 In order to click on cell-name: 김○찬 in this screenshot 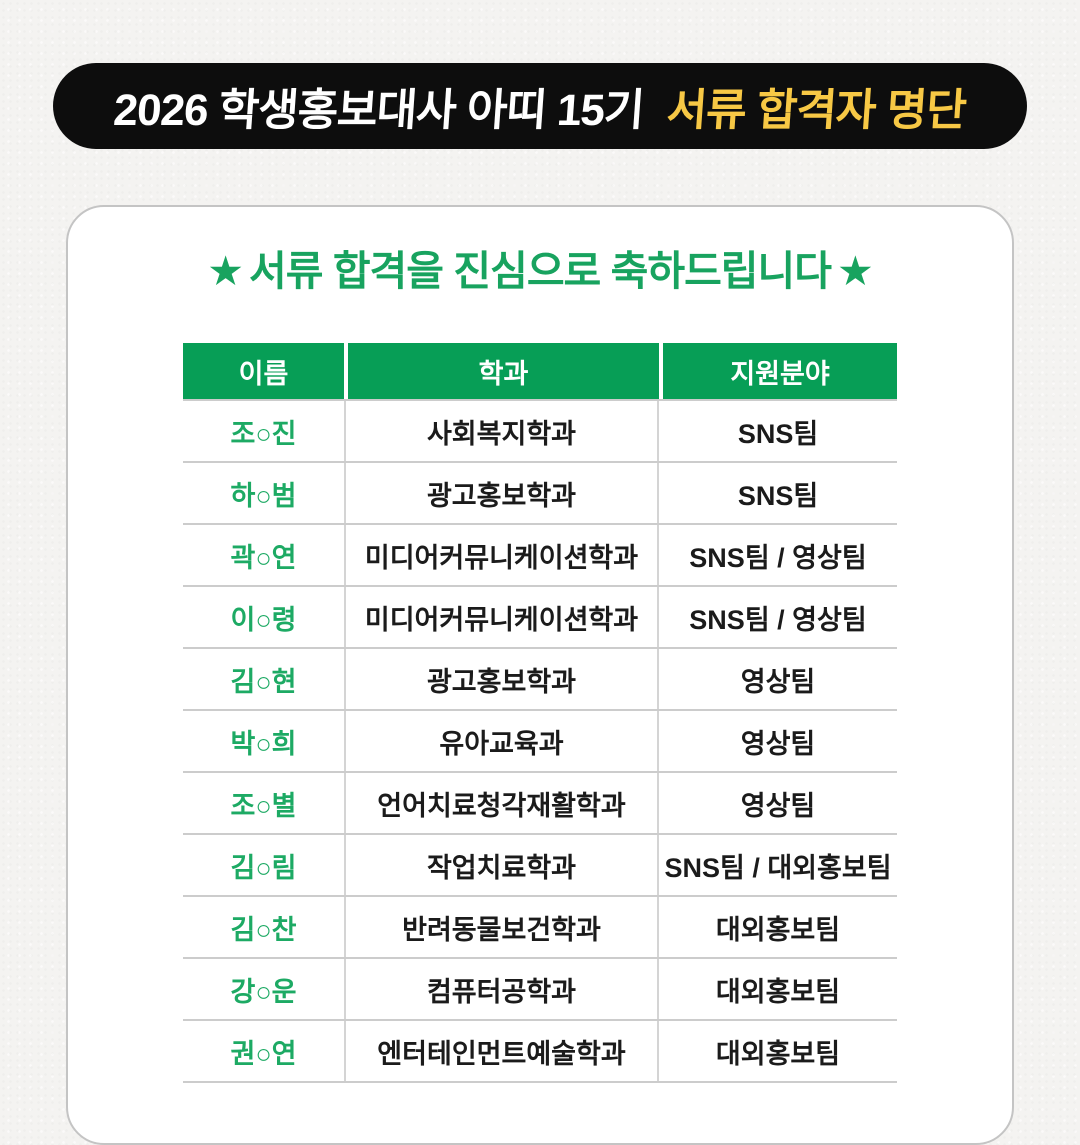, I will do `click(263, 929)`.